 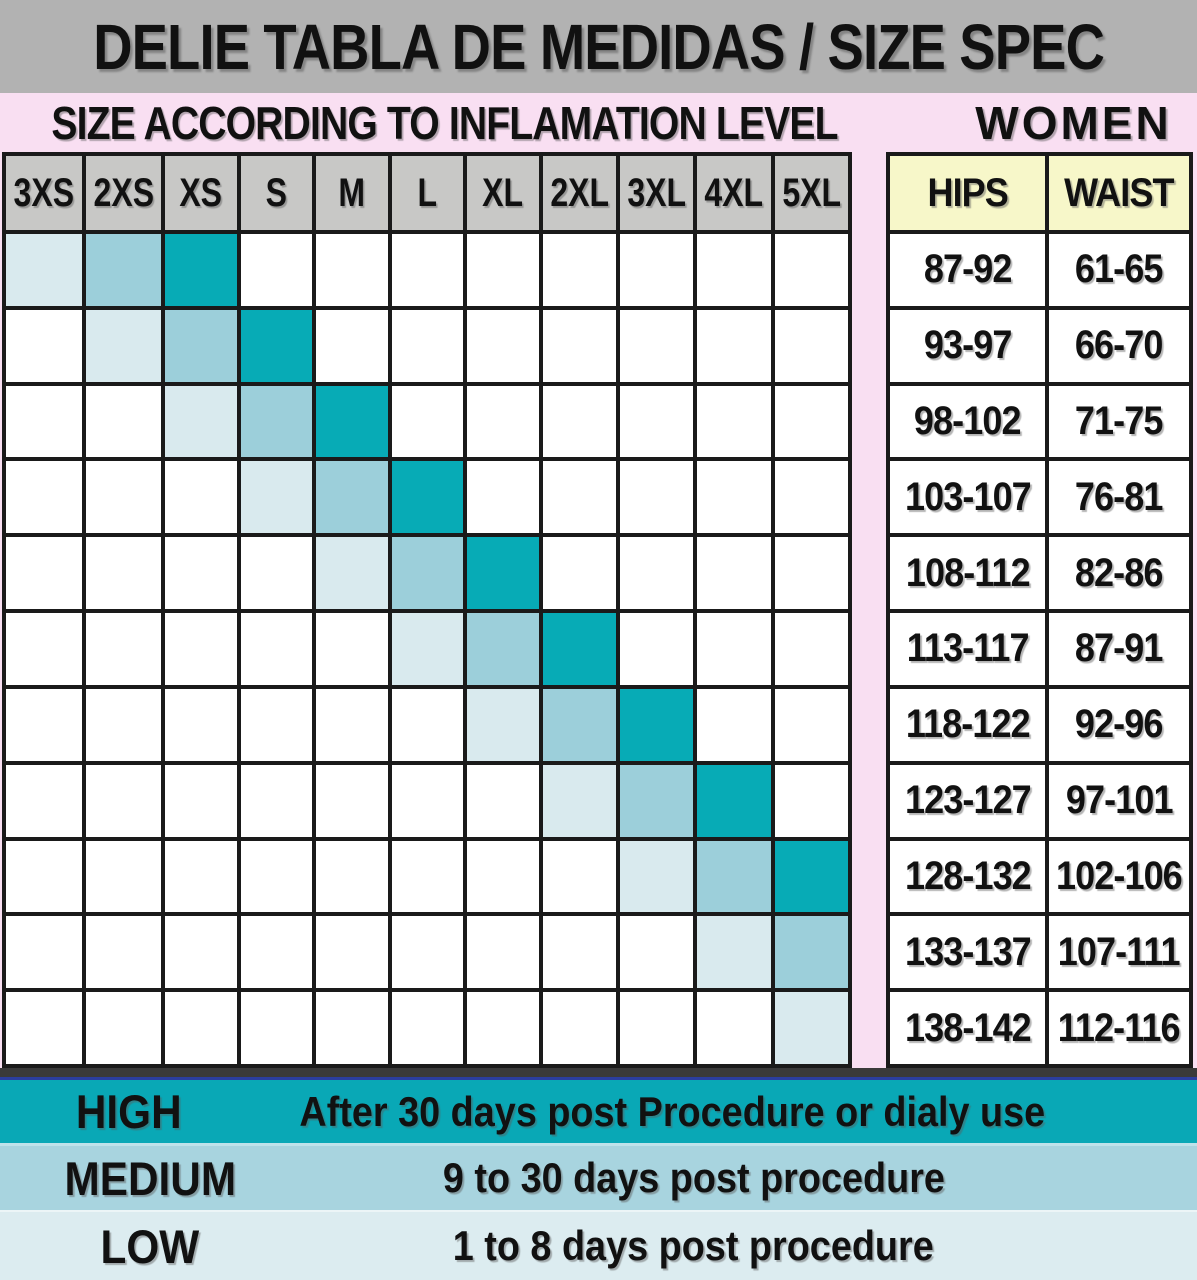 I want to click on grid-cell-row4-2xl, so click(x=579, y=497).